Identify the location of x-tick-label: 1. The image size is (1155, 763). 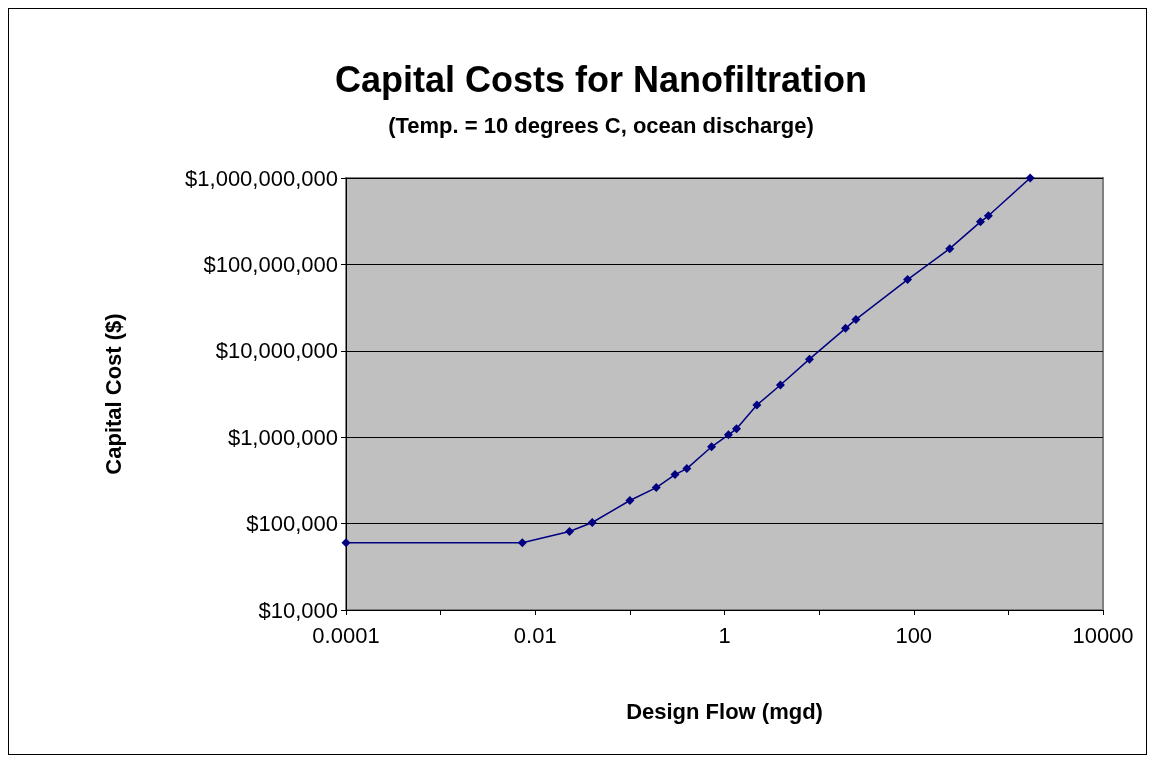
(724, 635).